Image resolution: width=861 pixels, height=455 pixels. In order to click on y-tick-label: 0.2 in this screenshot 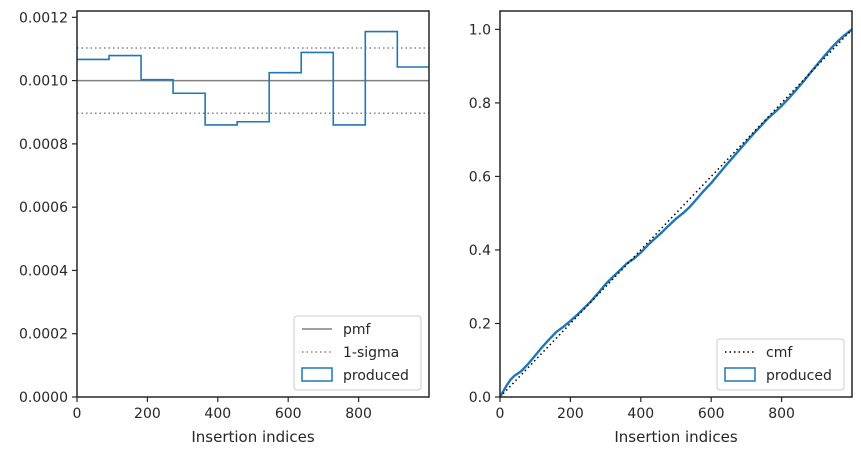, I will do `click(480, 324)`.